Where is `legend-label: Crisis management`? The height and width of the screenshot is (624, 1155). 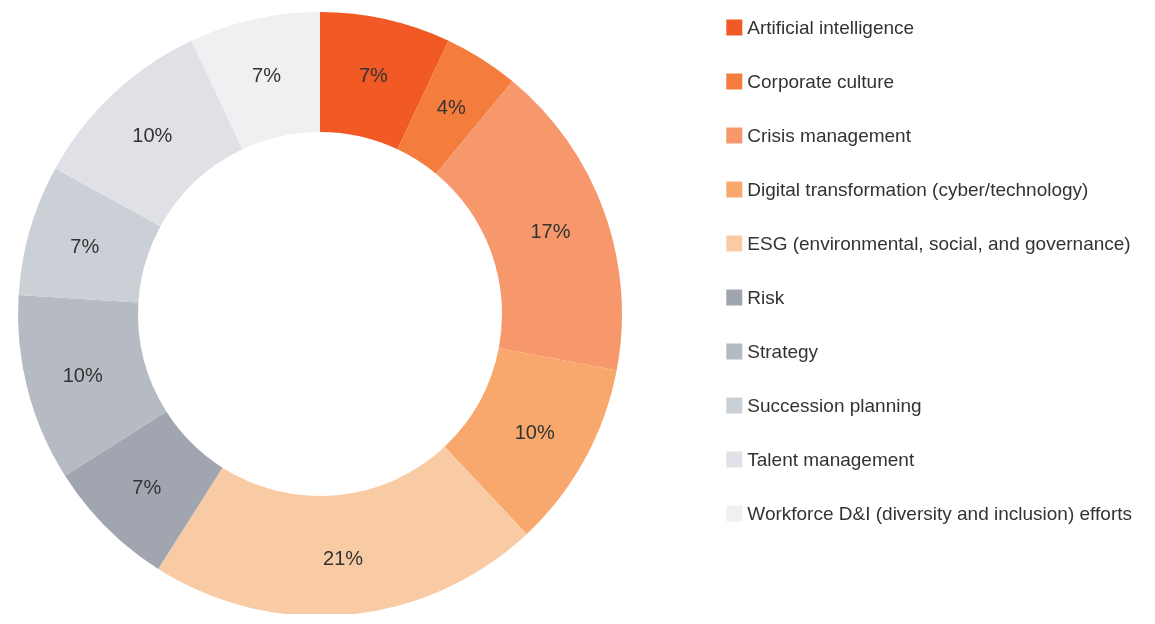
legend-label: Crisis management is located at coordinates (829, 135).